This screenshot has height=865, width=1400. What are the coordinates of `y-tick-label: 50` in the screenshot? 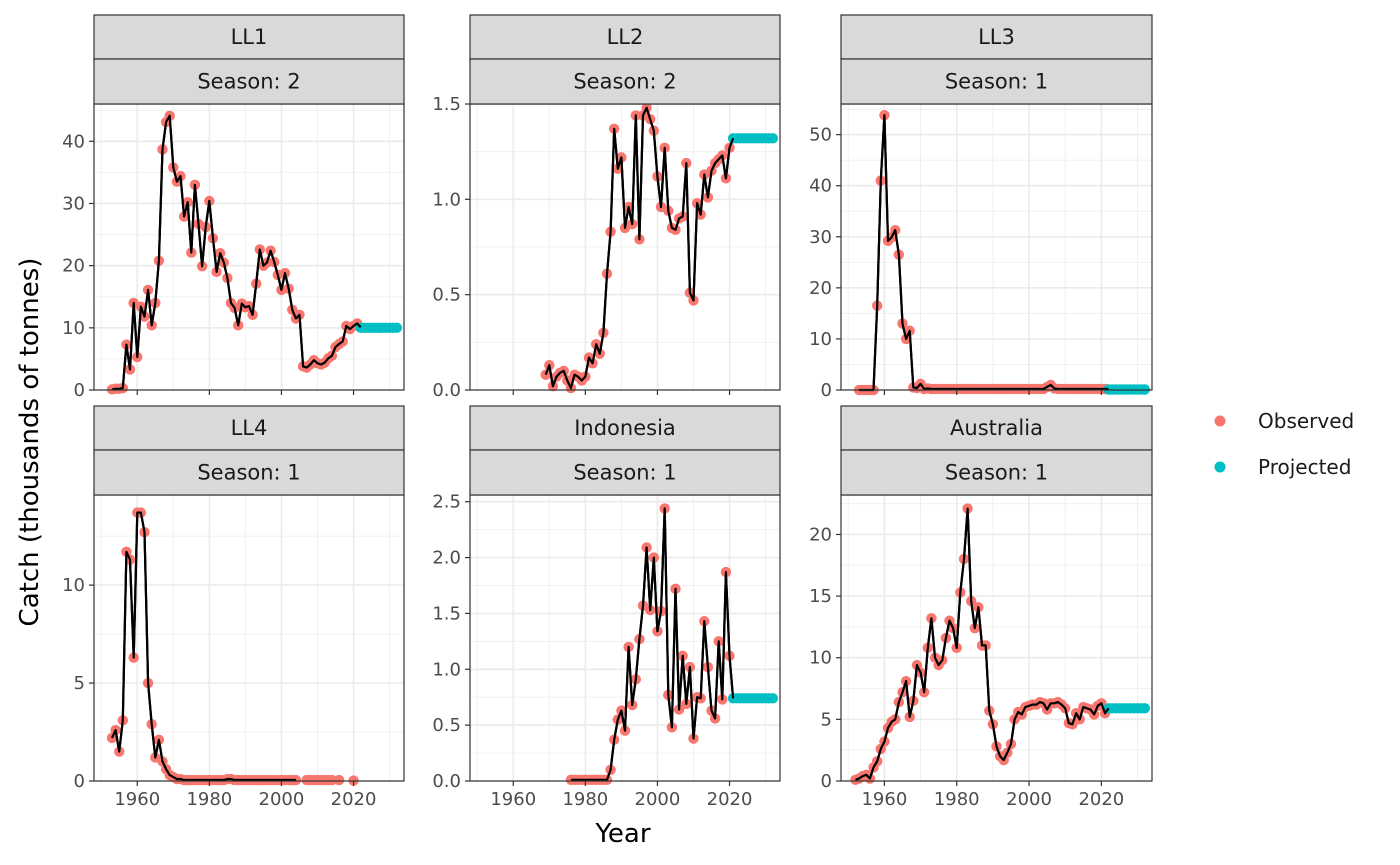 It's located at (820, 135).